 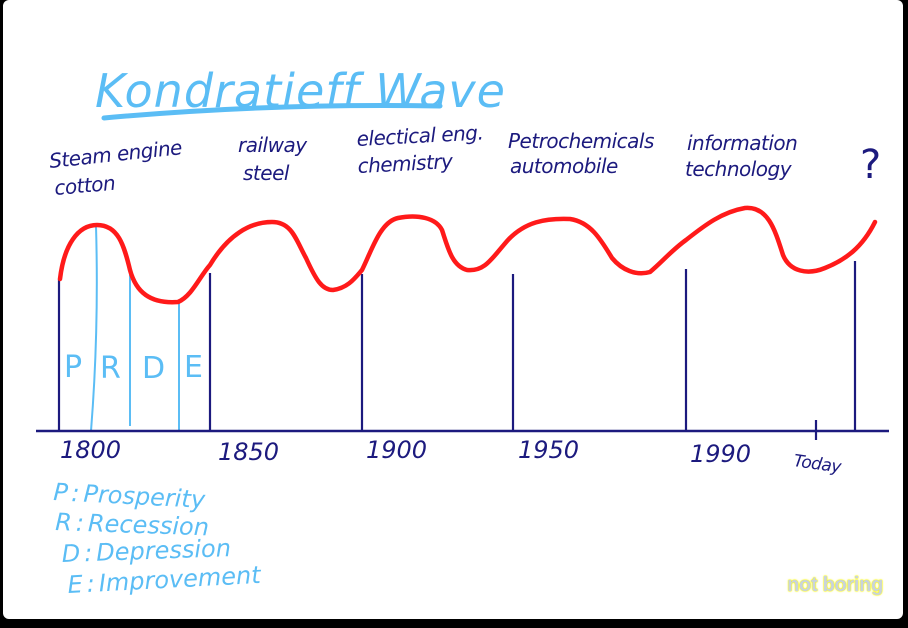 What do you see at coordinates (266, 173) in the screenshot?
I see `era-label-2-line2: steel` at bounding box center [266, 173].